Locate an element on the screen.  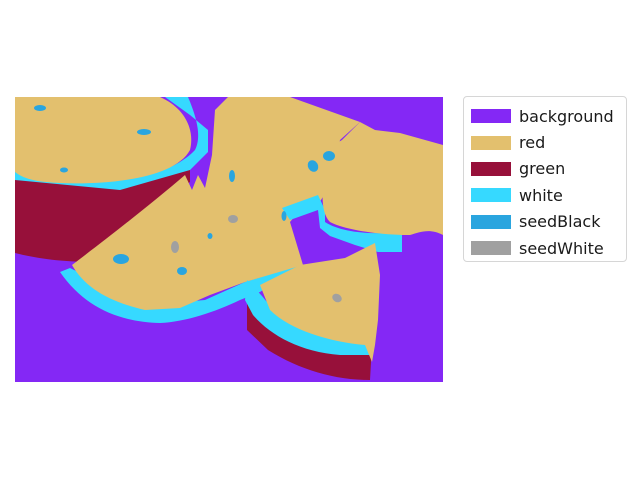
flesh-region-bottom is located at coordinates (320, 302).